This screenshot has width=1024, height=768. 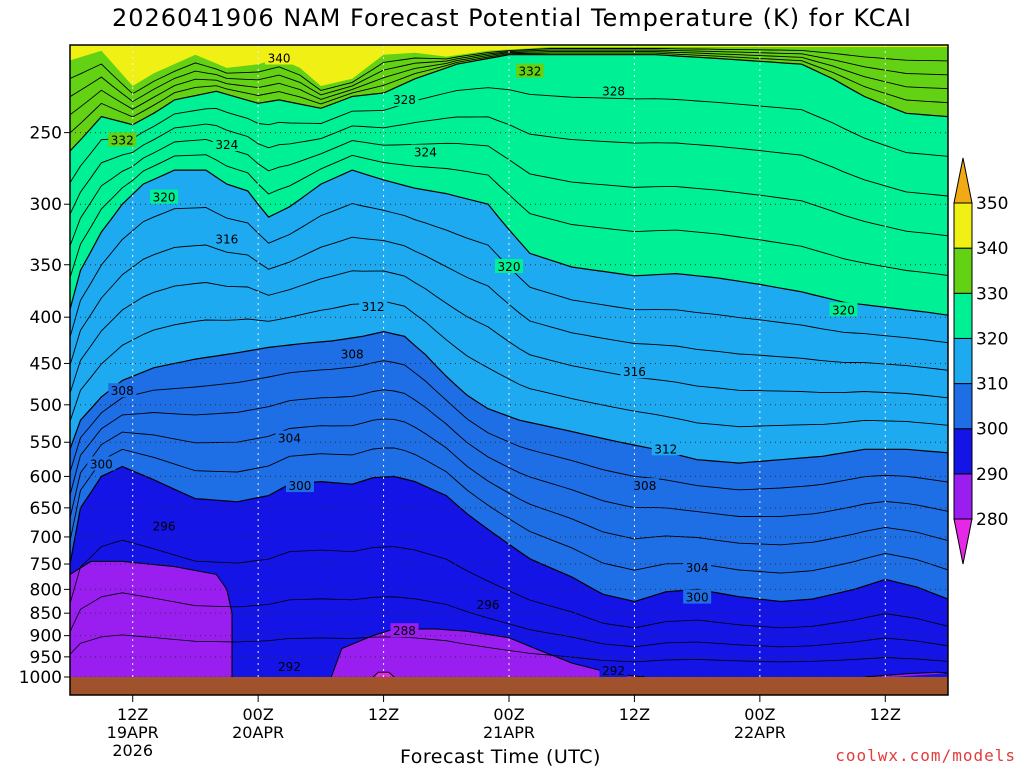 I want to click on y-tick-label: 950, so click(x=46, y=658).